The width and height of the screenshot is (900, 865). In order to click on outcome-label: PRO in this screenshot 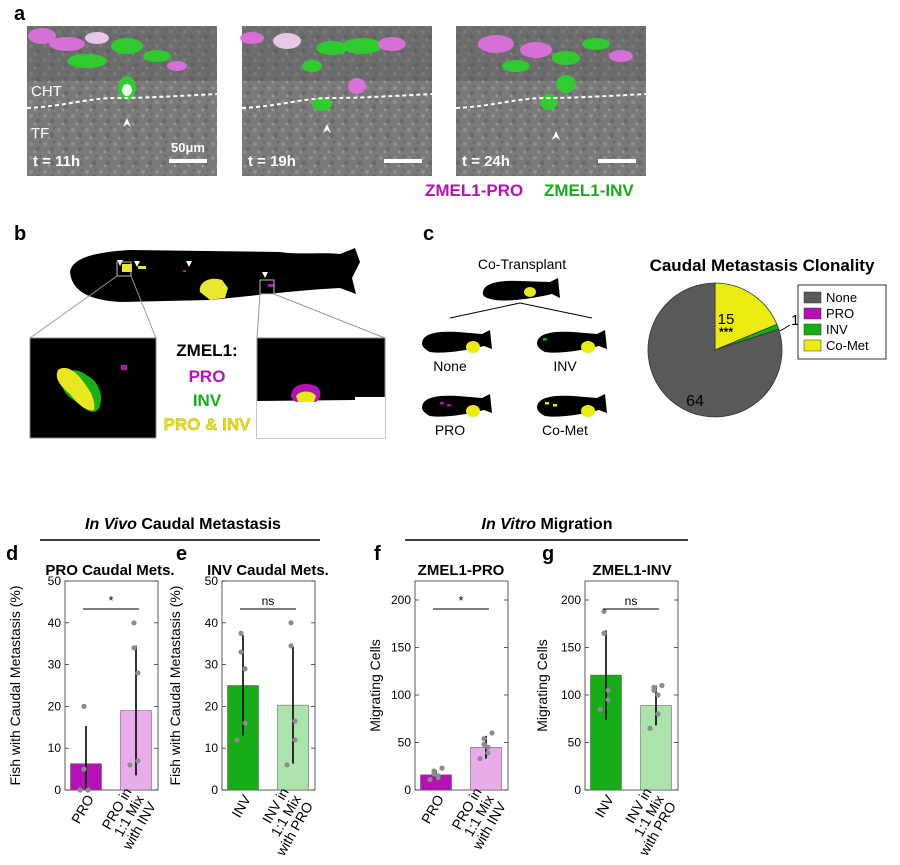, I will do `click(450, 430)`.